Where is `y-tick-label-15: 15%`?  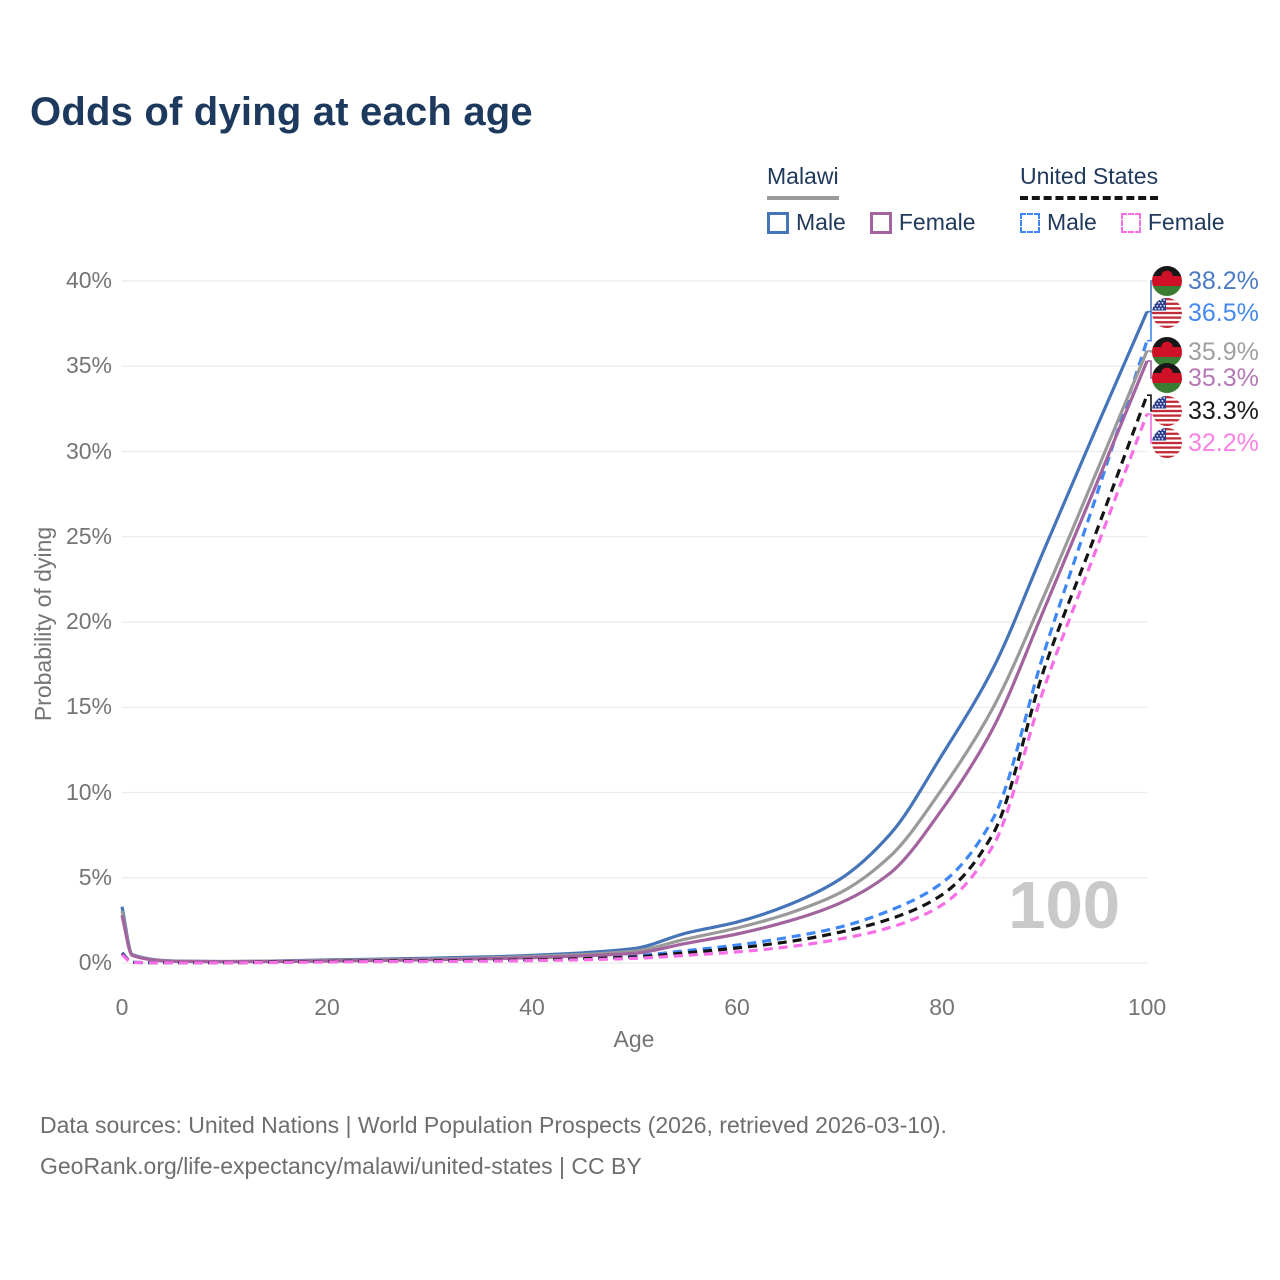 y-tick-label-15: 15% is located at coordinates (88, 706).